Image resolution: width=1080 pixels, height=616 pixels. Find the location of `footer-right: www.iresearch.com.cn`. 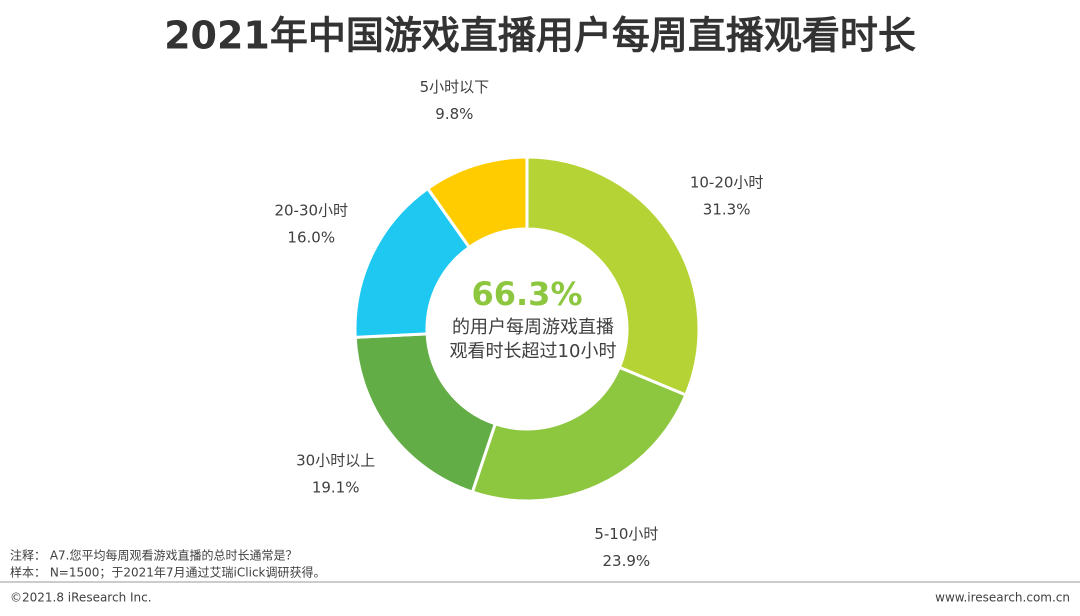

footer-right: www.iresearch.com.cn is located at coordinates (1002, 598).